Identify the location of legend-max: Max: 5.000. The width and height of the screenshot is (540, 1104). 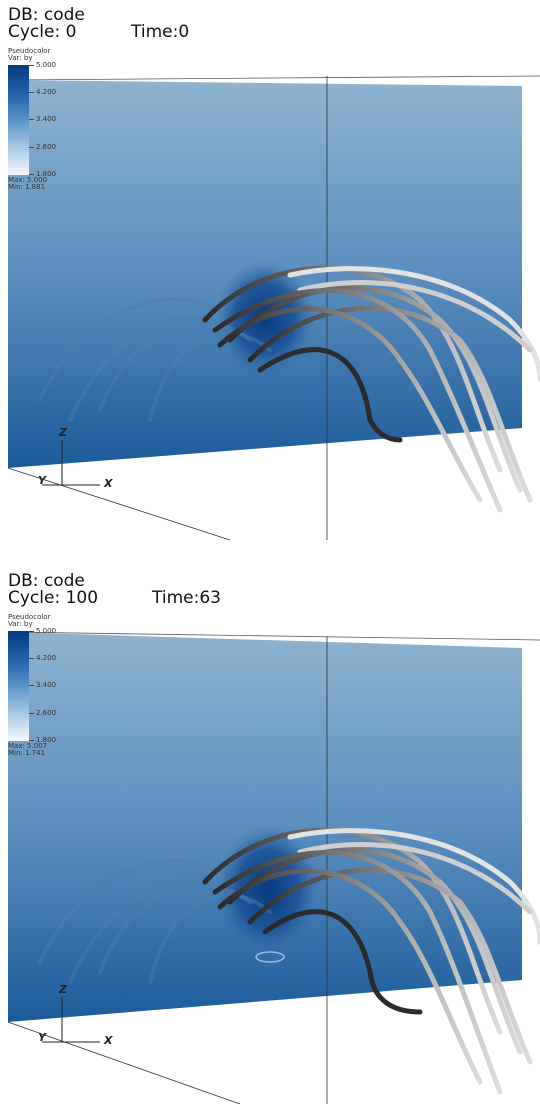
(28, 180).